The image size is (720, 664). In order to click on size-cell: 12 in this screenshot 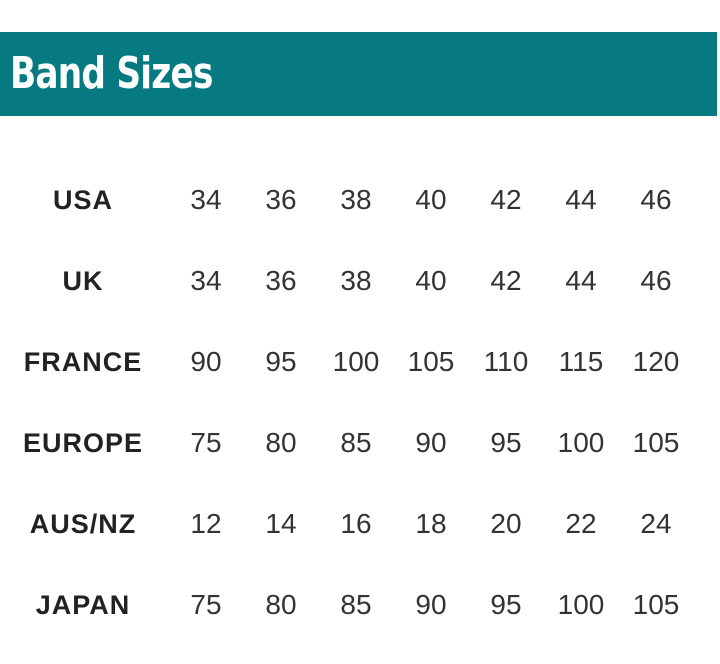, I will do `click(206, 523)`.